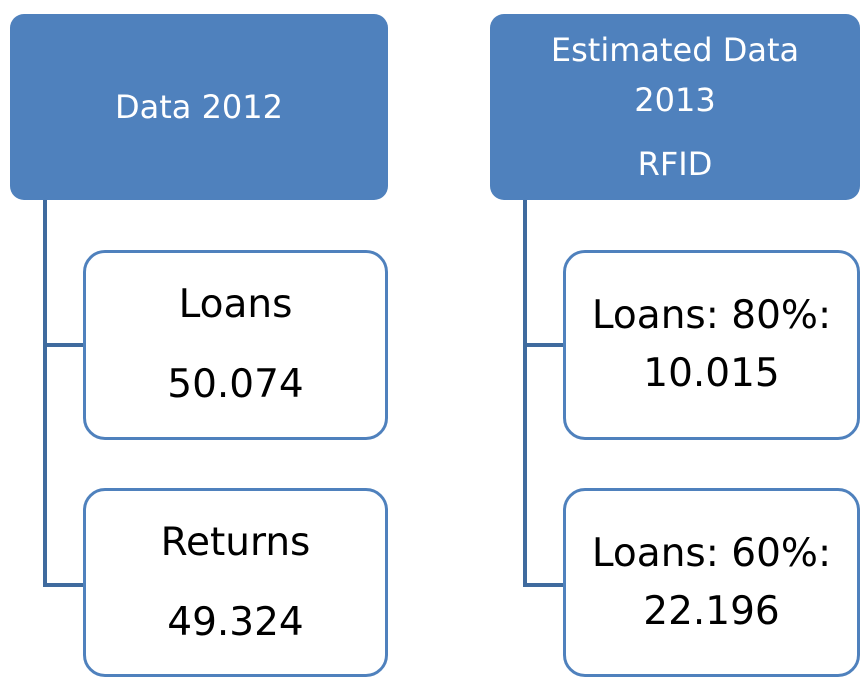 The image size is (860, 677). What do you see at coordinates (675, 50) in the screenshot?
I see `header-text: Estimated Data` at bounding box center [675, 50].